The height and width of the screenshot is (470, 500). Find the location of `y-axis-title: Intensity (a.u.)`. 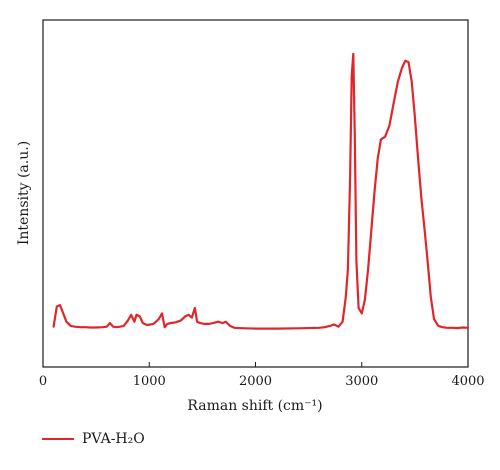

y-axis-title: Intensity (a.u.) is located at coordinates (24, 193).